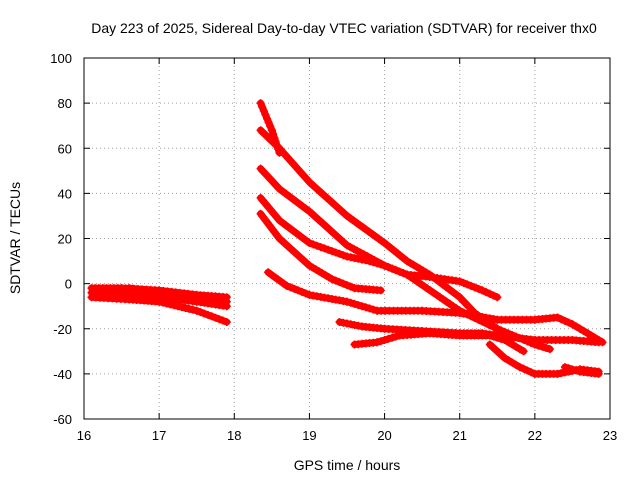 The height and width of the screenshot is (480, 640). Describe the element at coordinates (15, 238) in the screenshot. I see `y-axis-label: SDTVAR / TECUs` at that location.